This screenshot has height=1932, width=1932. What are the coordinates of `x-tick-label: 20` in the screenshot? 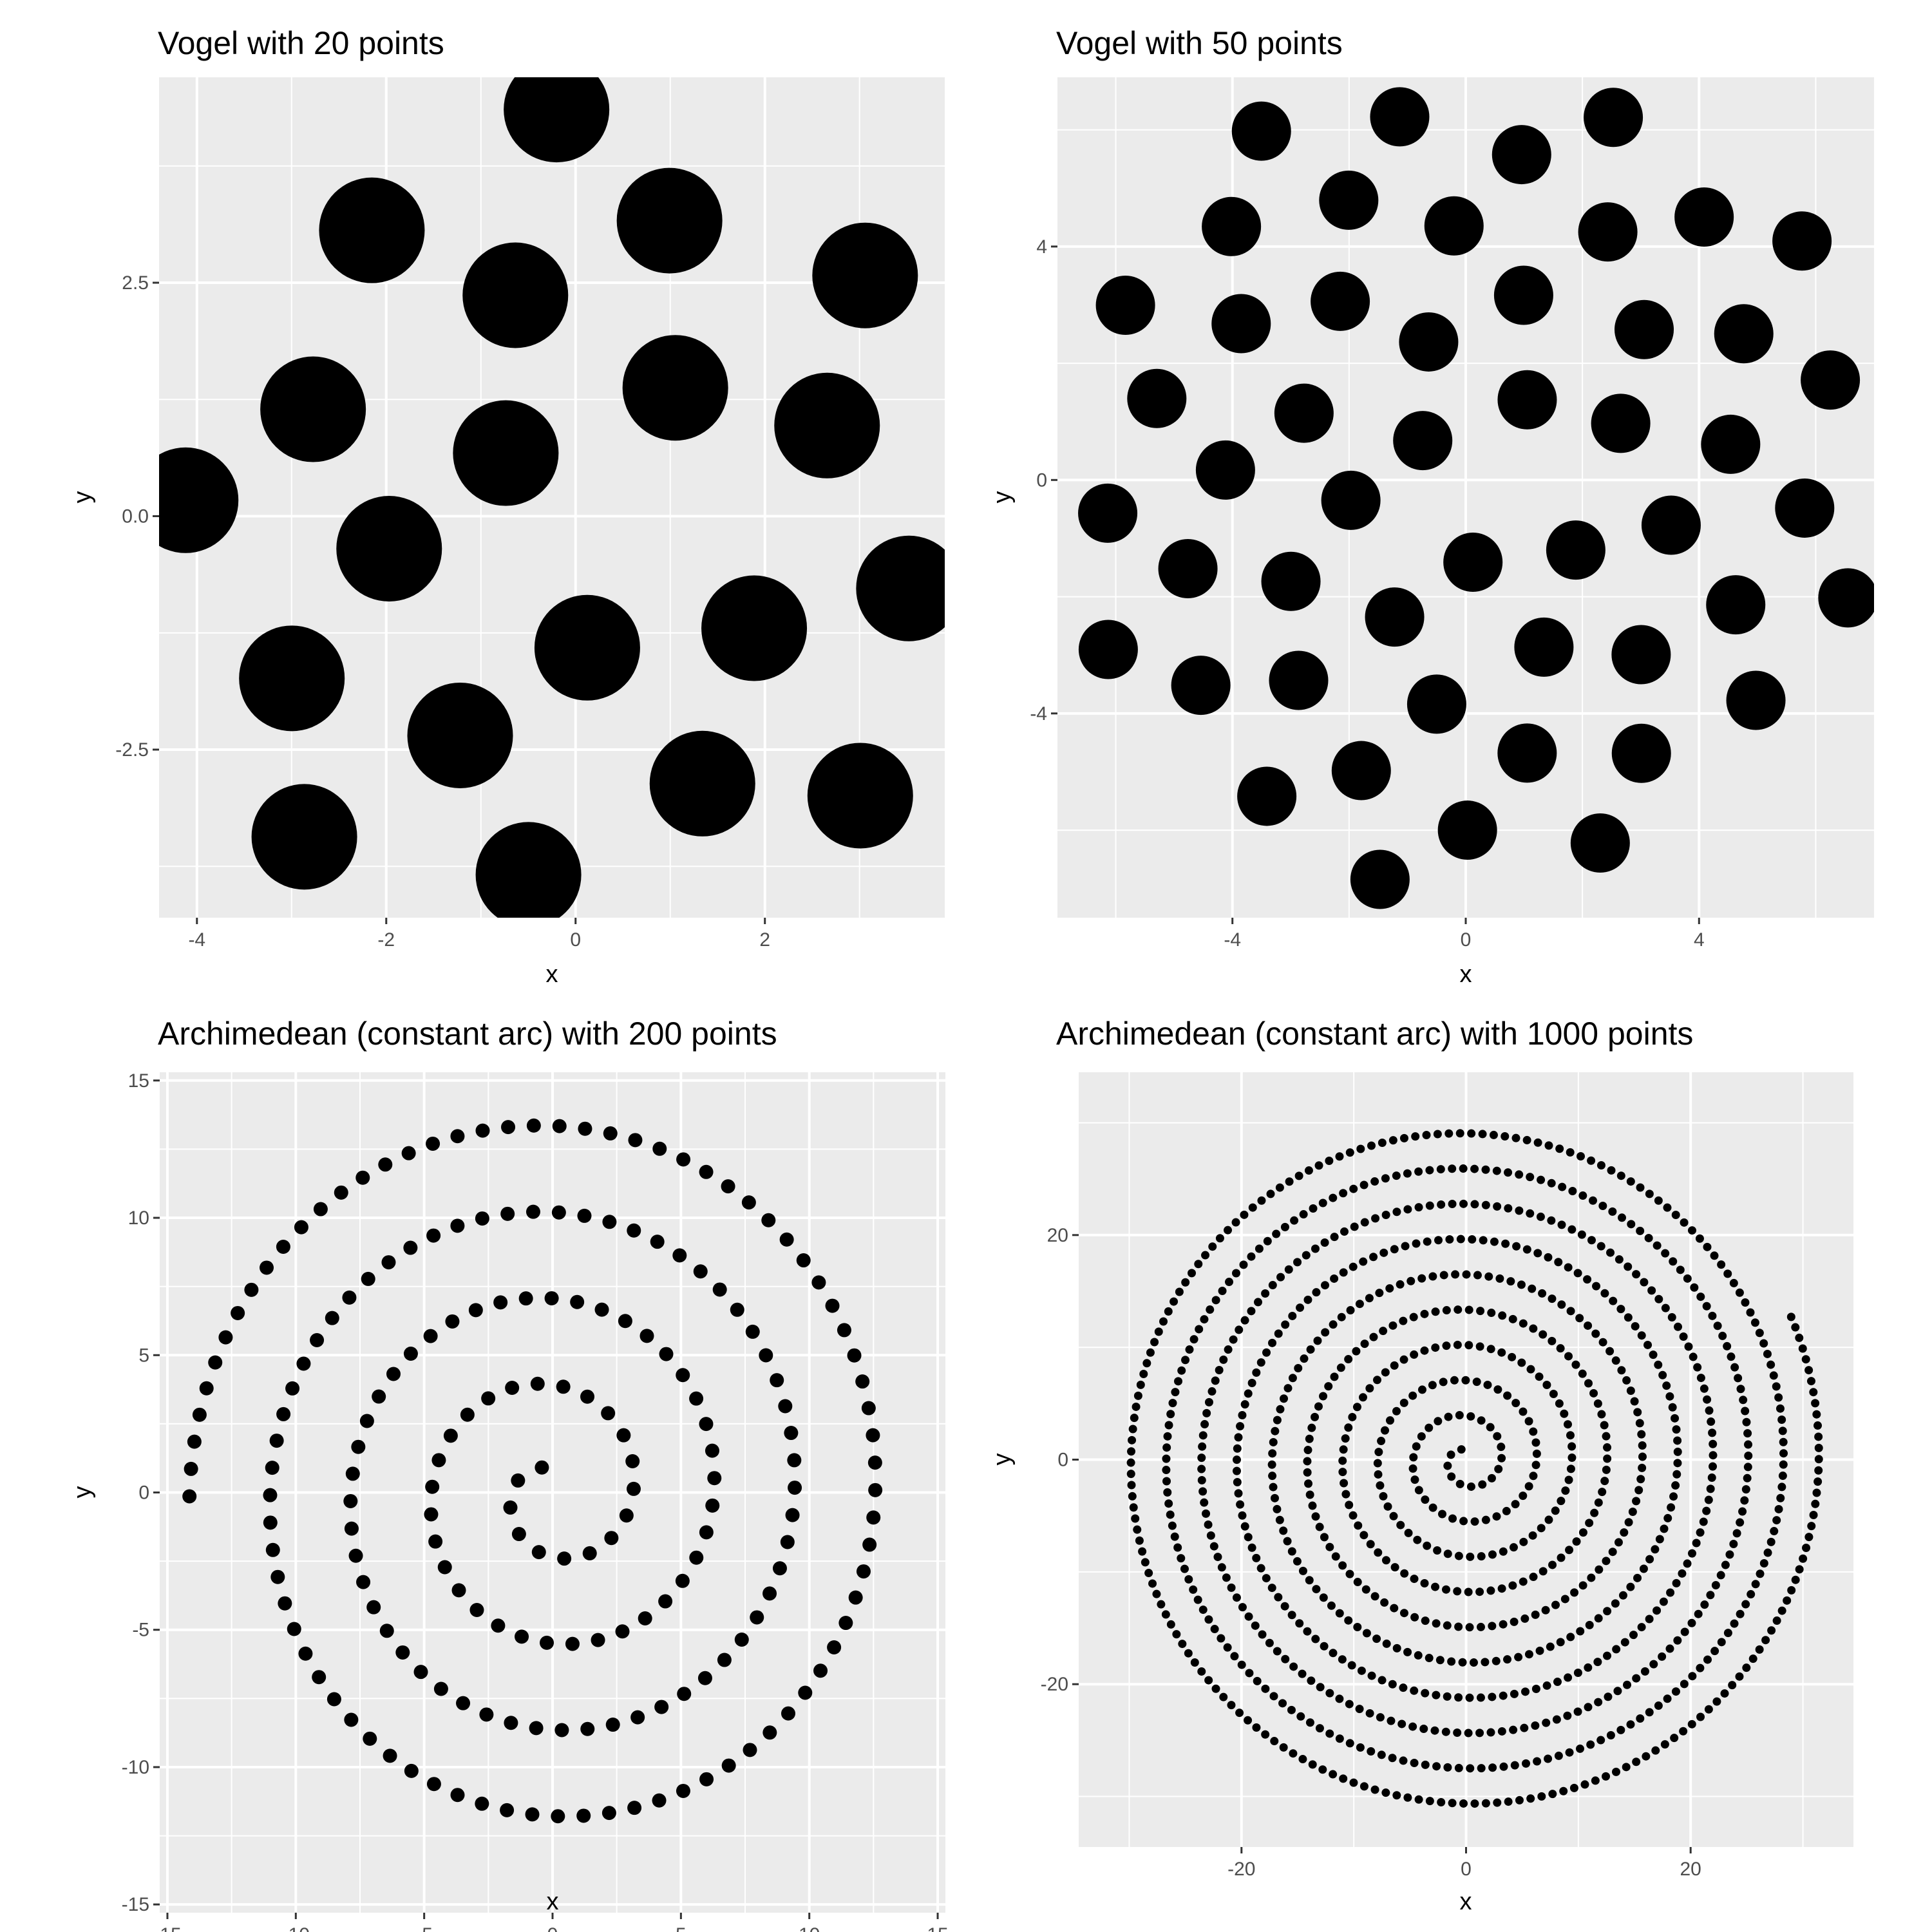 It's located at (1690, 1869).